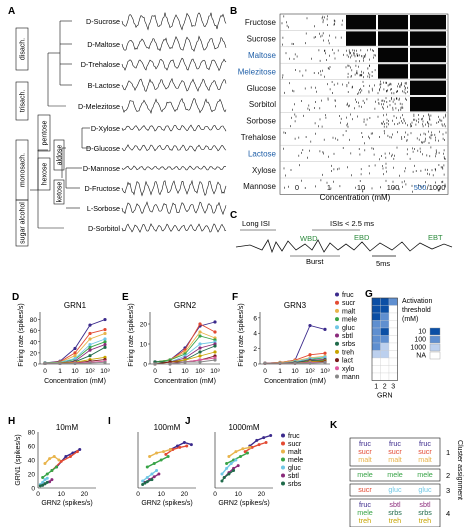  I want to click on raster-row-label: Sucrose, so click(262, 39).